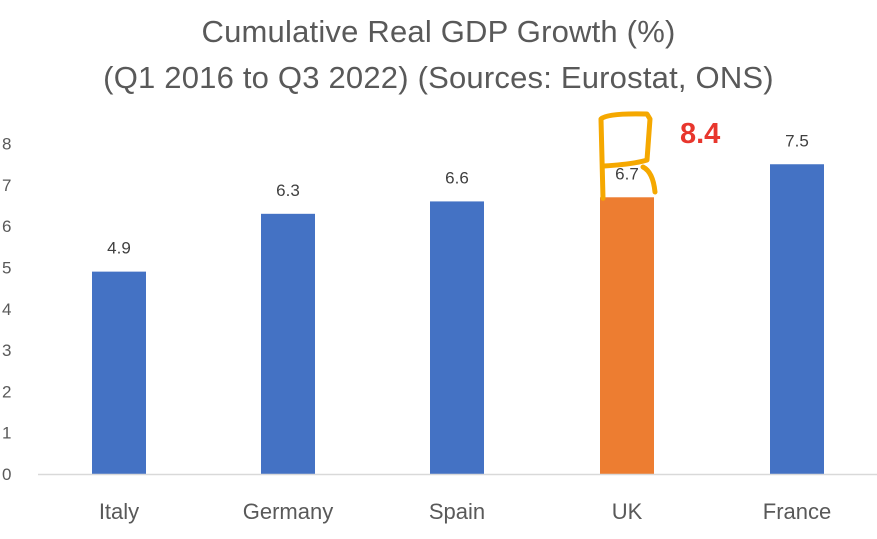 This screenshot has width=877, height=539. What do you see at coordinates (797, 511) in the screenshot?
I see `x-tick-label-france: France` at bounding box center [797, 511].